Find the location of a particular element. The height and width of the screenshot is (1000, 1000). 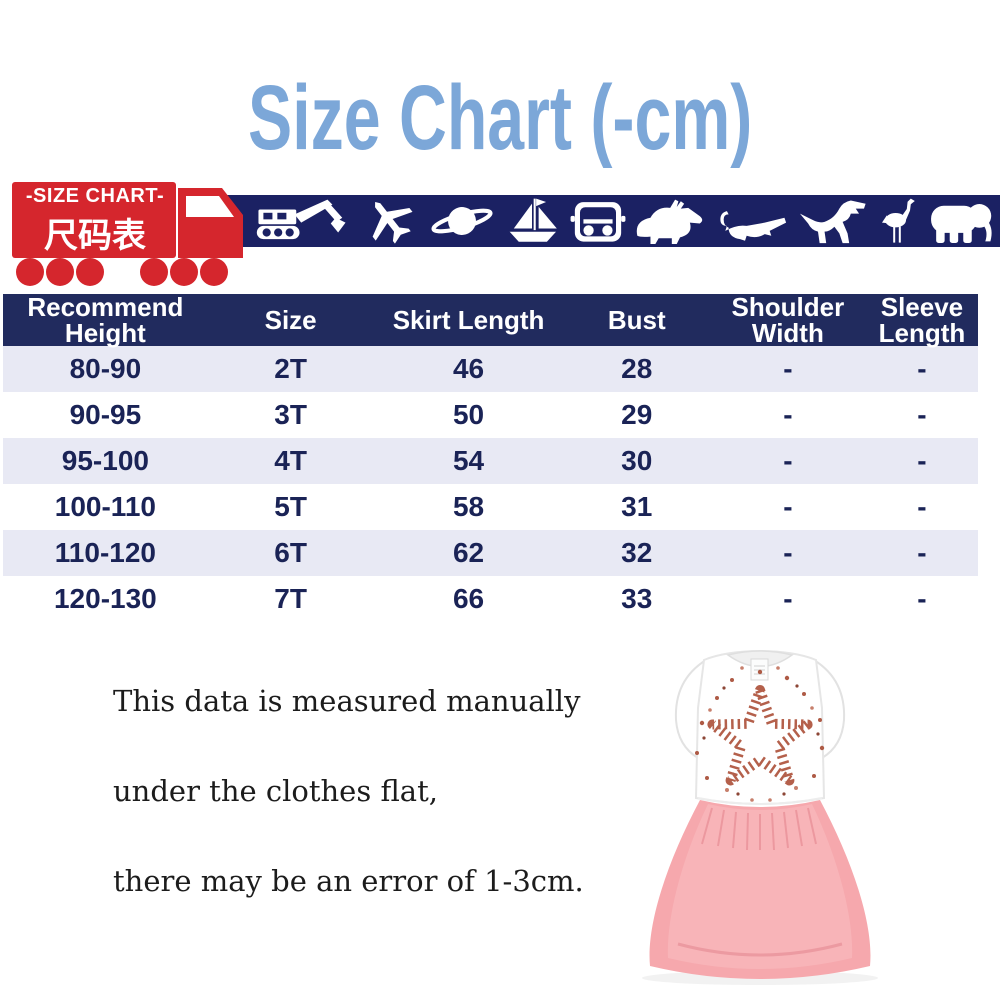

table-cell: 28 is located at coordinates (637, 368).